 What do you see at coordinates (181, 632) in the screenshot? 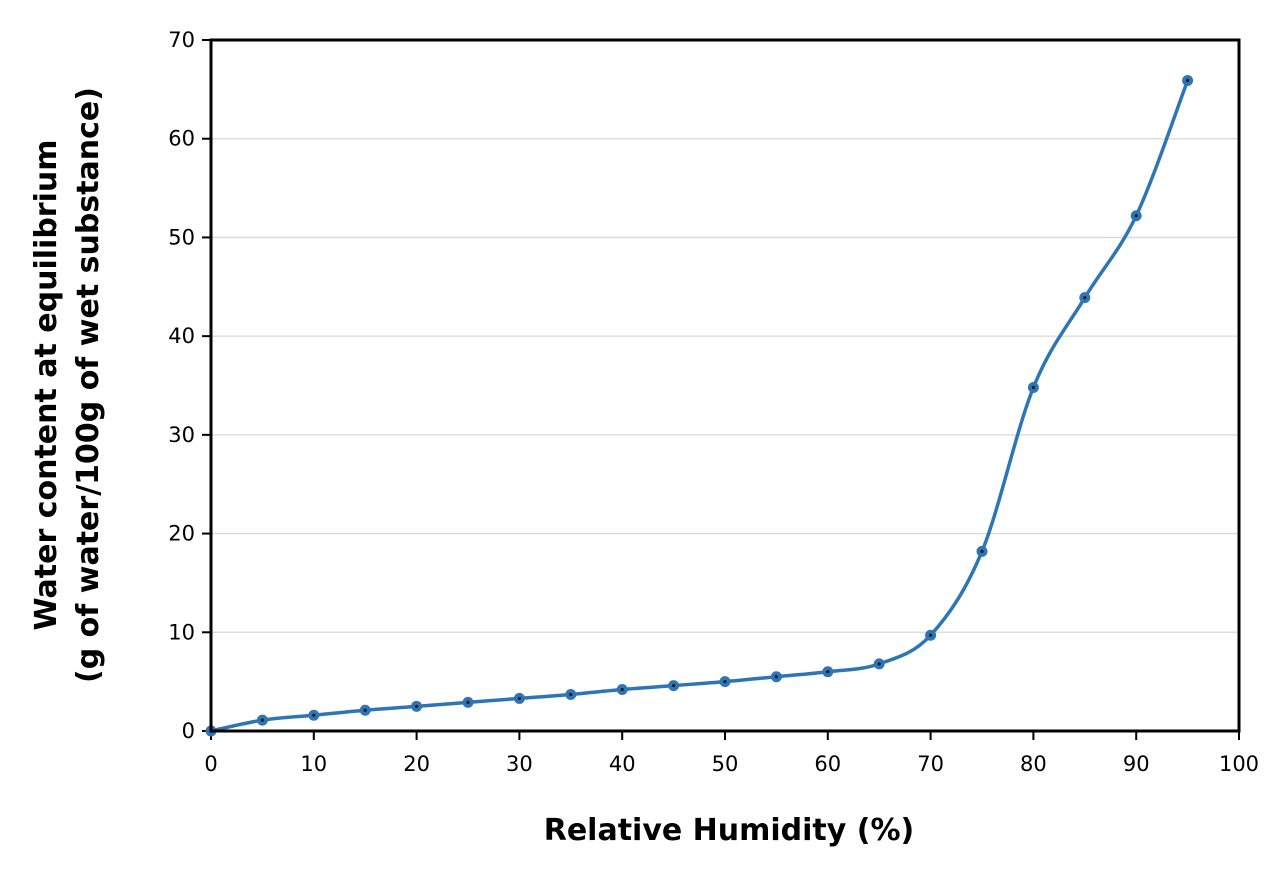
I see `y-tick-label: 10` at bounding box center [181, 632].